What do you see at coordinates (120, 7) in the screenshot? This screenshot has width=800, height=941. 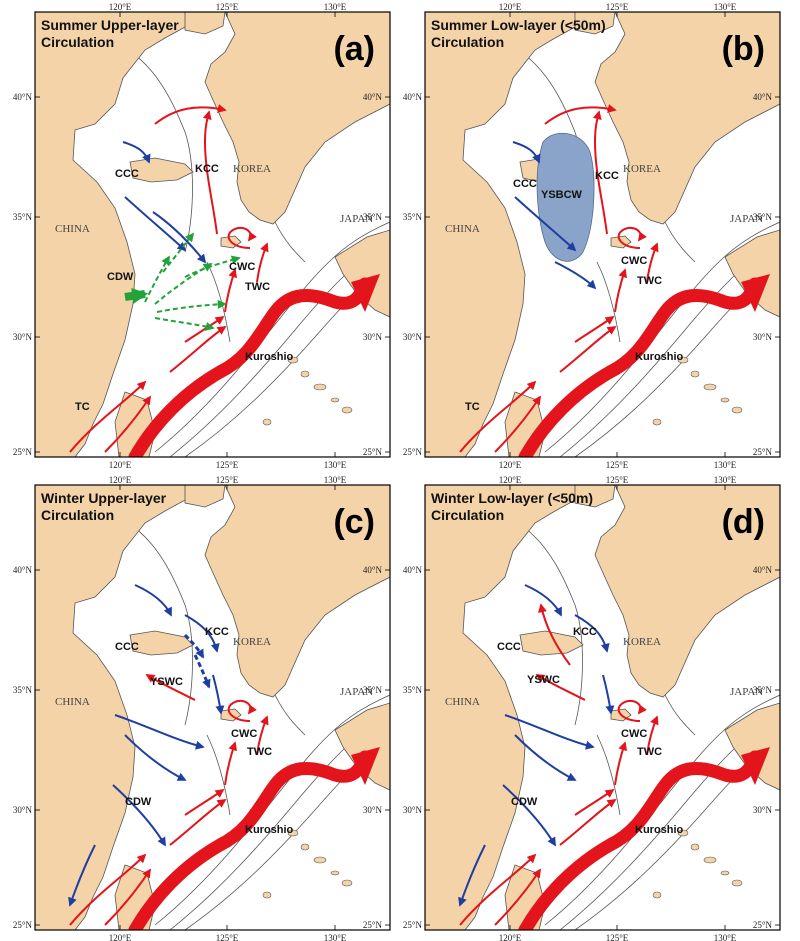 I see `lon-tick-top: 120°E` at bounding box center [120, 7].